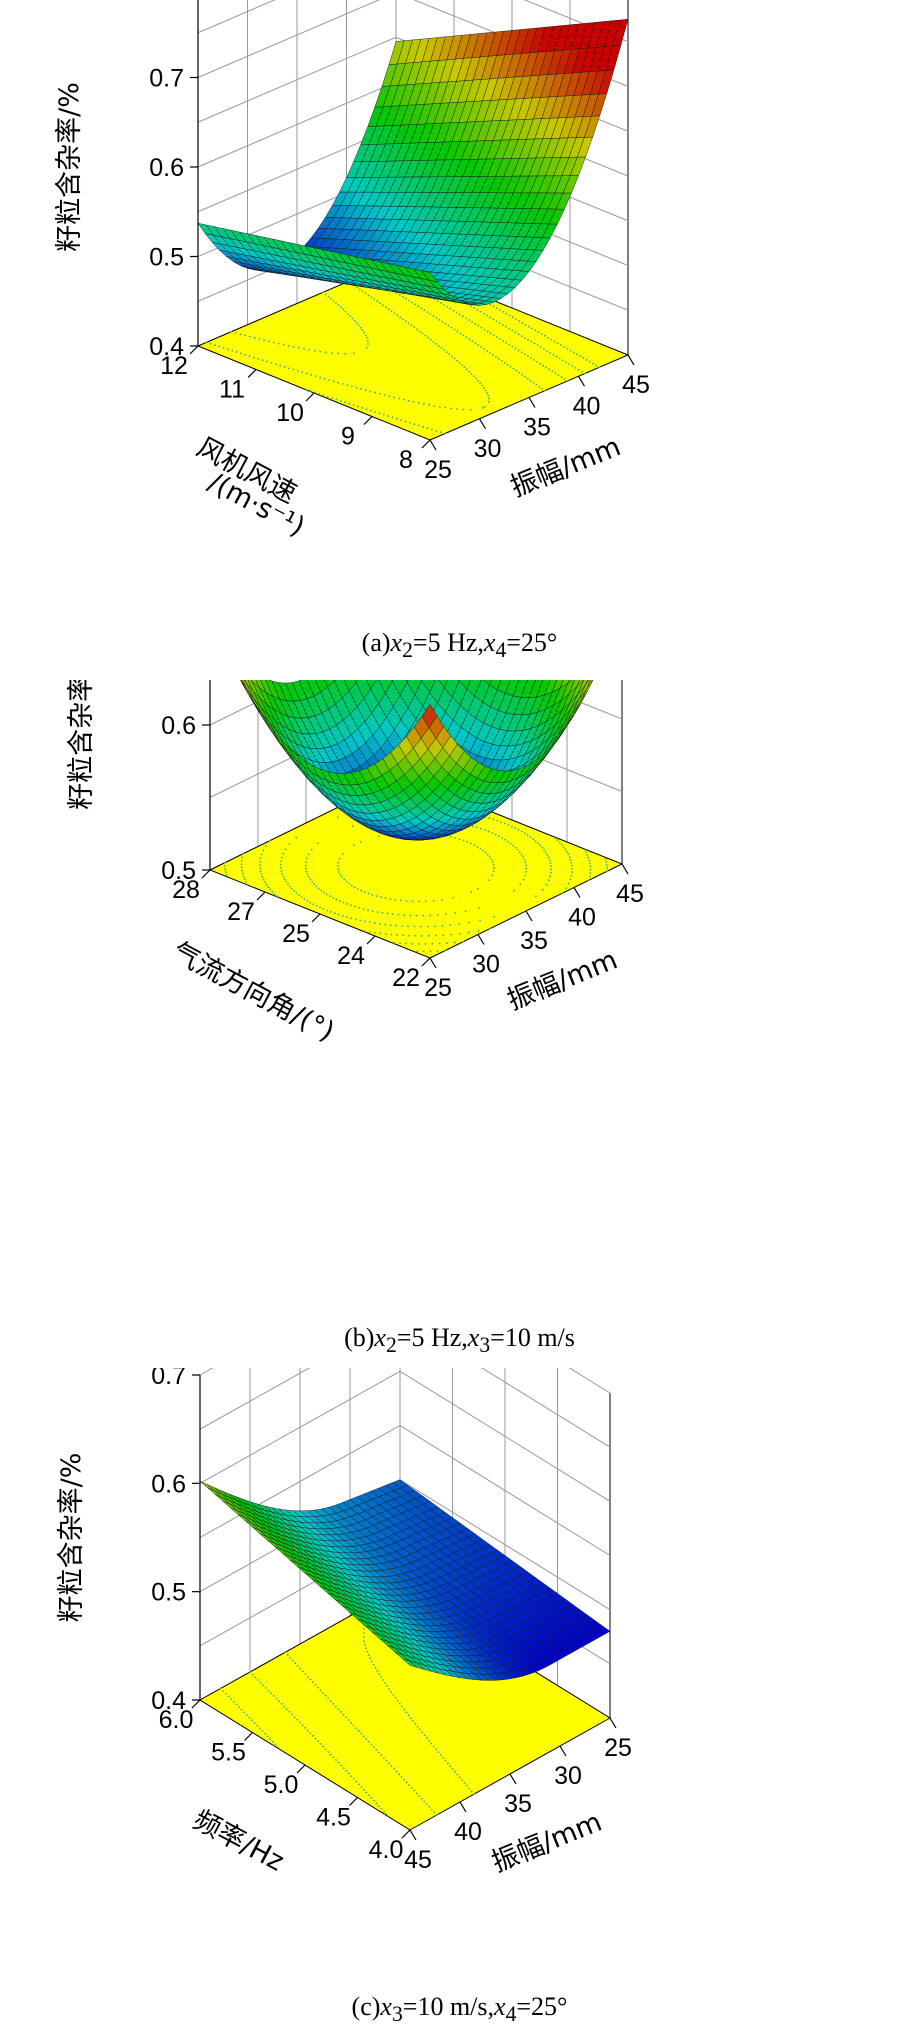 Image resolution: width=919 pixels, height=2036 pixels. I want to click on y-tick-label: 27, so click(241, 912).